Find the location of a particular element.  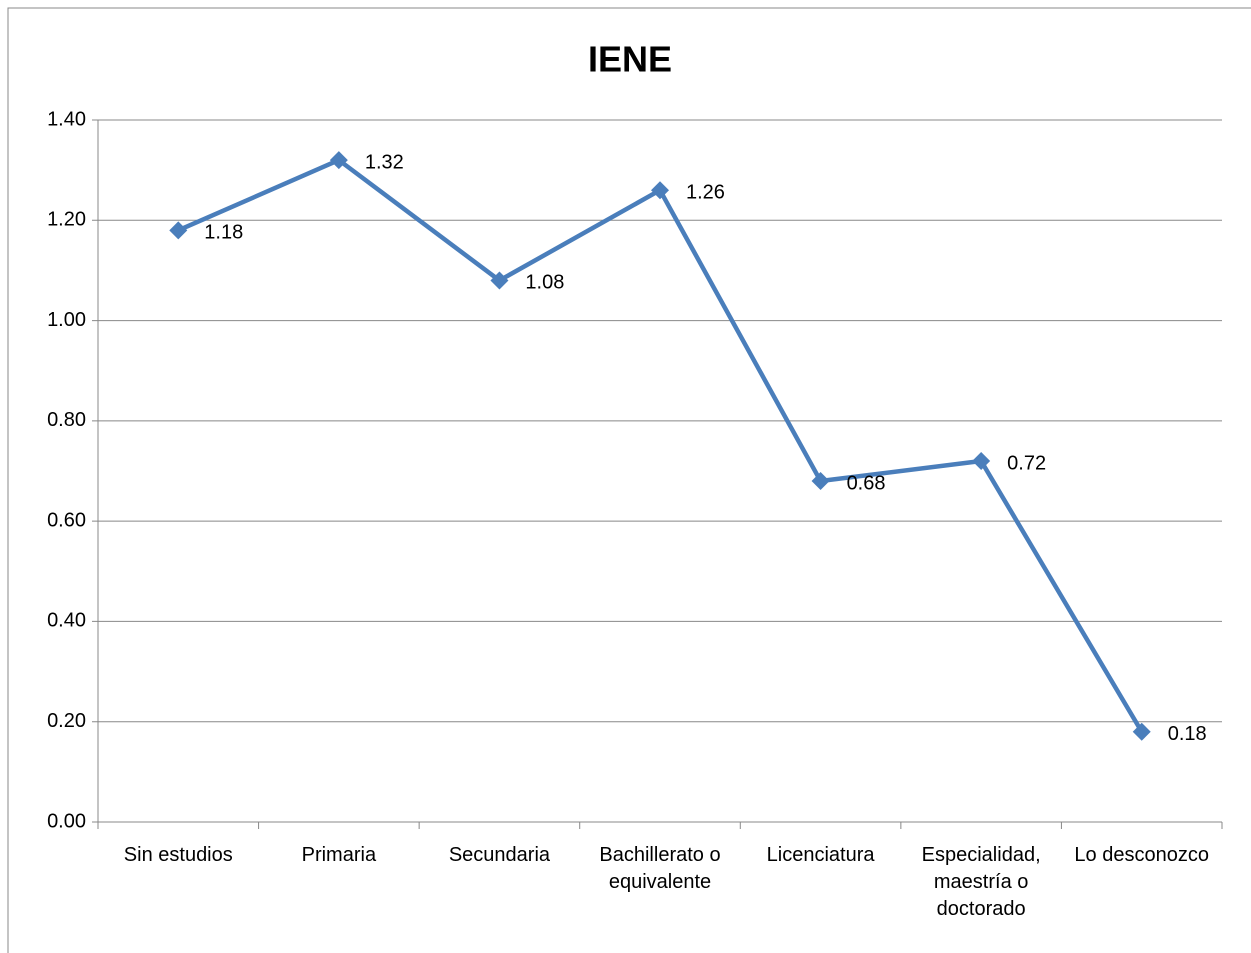

data-label: 1.32 is located at coordinates (384, 162).